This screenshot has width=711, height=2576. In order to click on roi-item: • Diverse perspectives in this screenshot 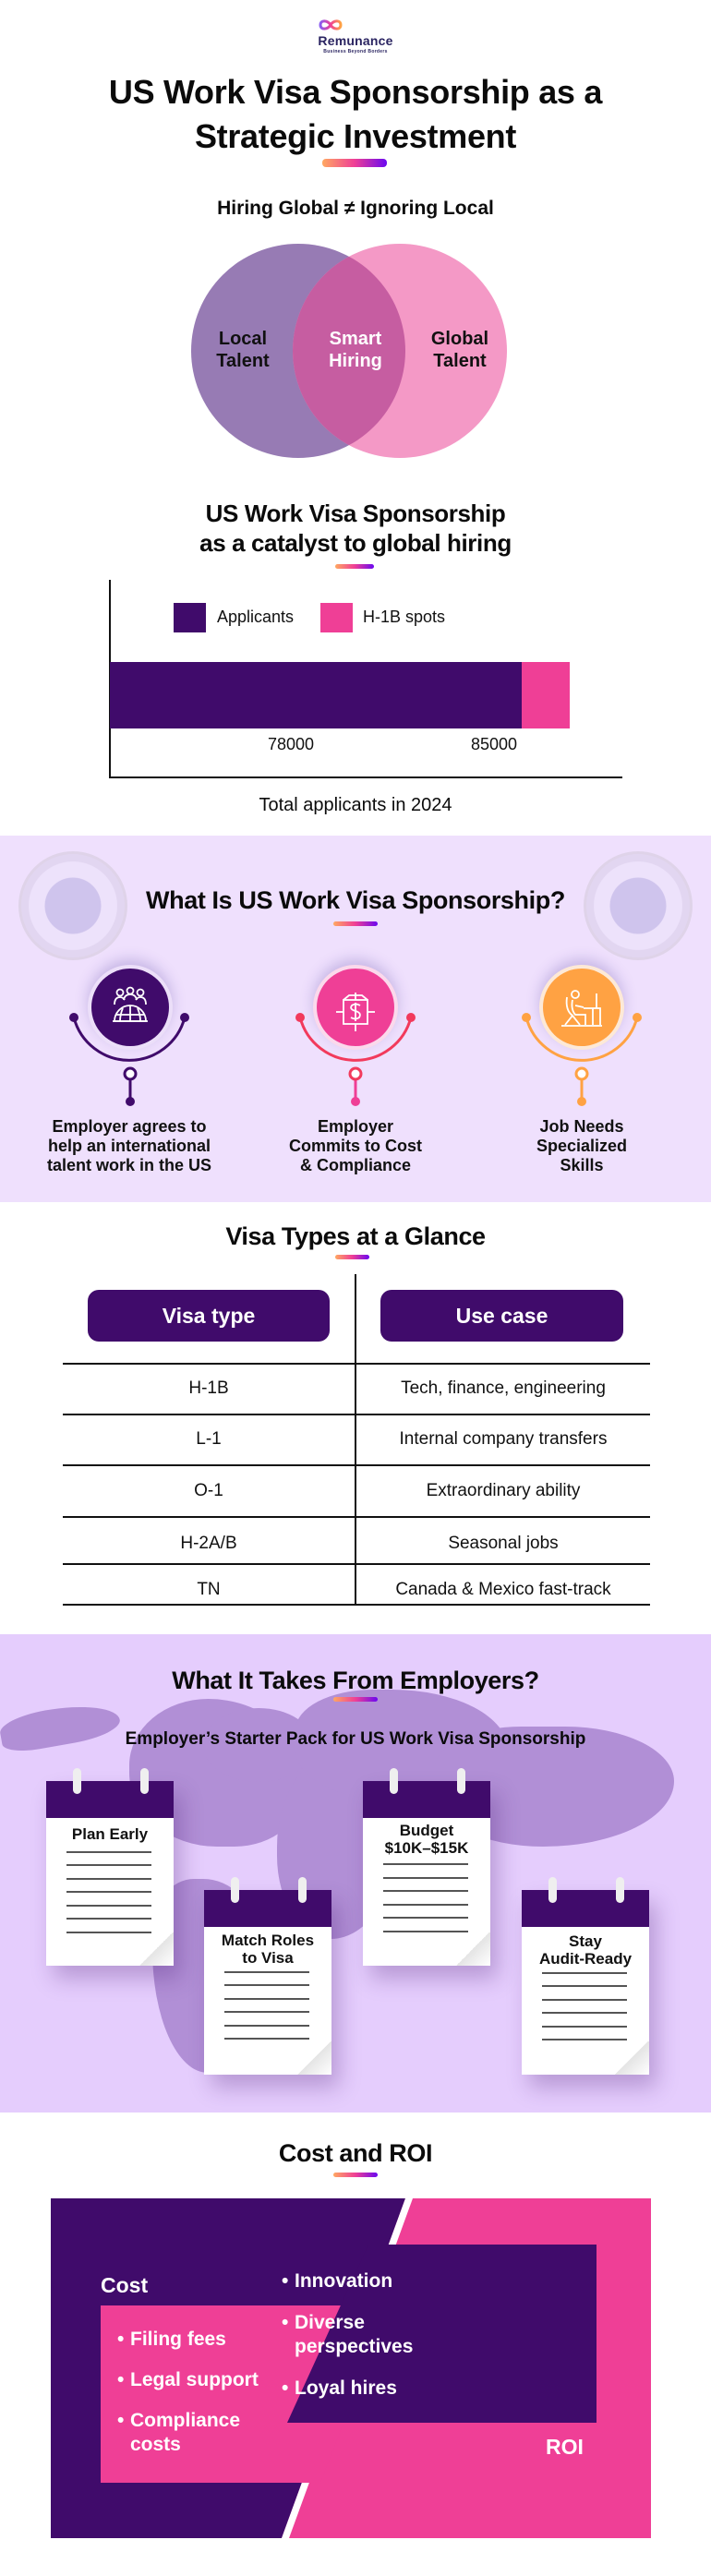, I will do `click(348, 2334)`.